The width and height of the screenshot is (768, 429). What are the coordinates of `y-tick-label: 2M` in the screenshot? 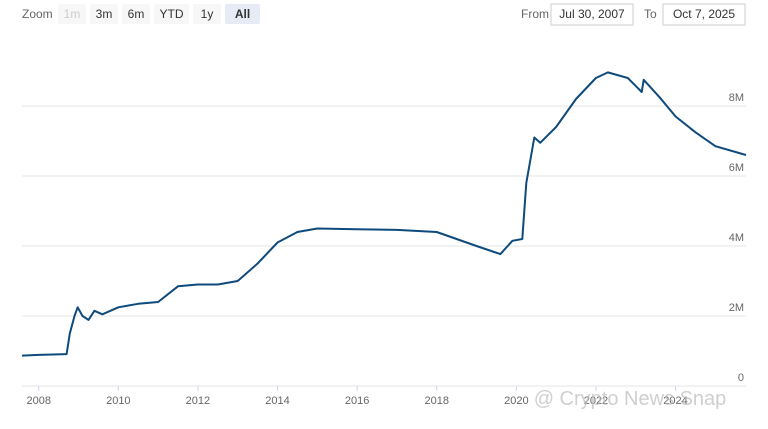 It's located at (736, 308).